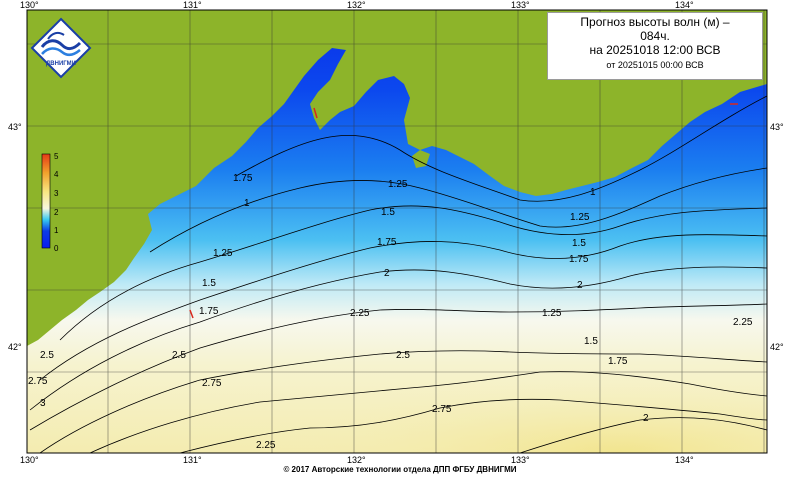  I want to click on colorbar-label: 4, so click(56, 174).